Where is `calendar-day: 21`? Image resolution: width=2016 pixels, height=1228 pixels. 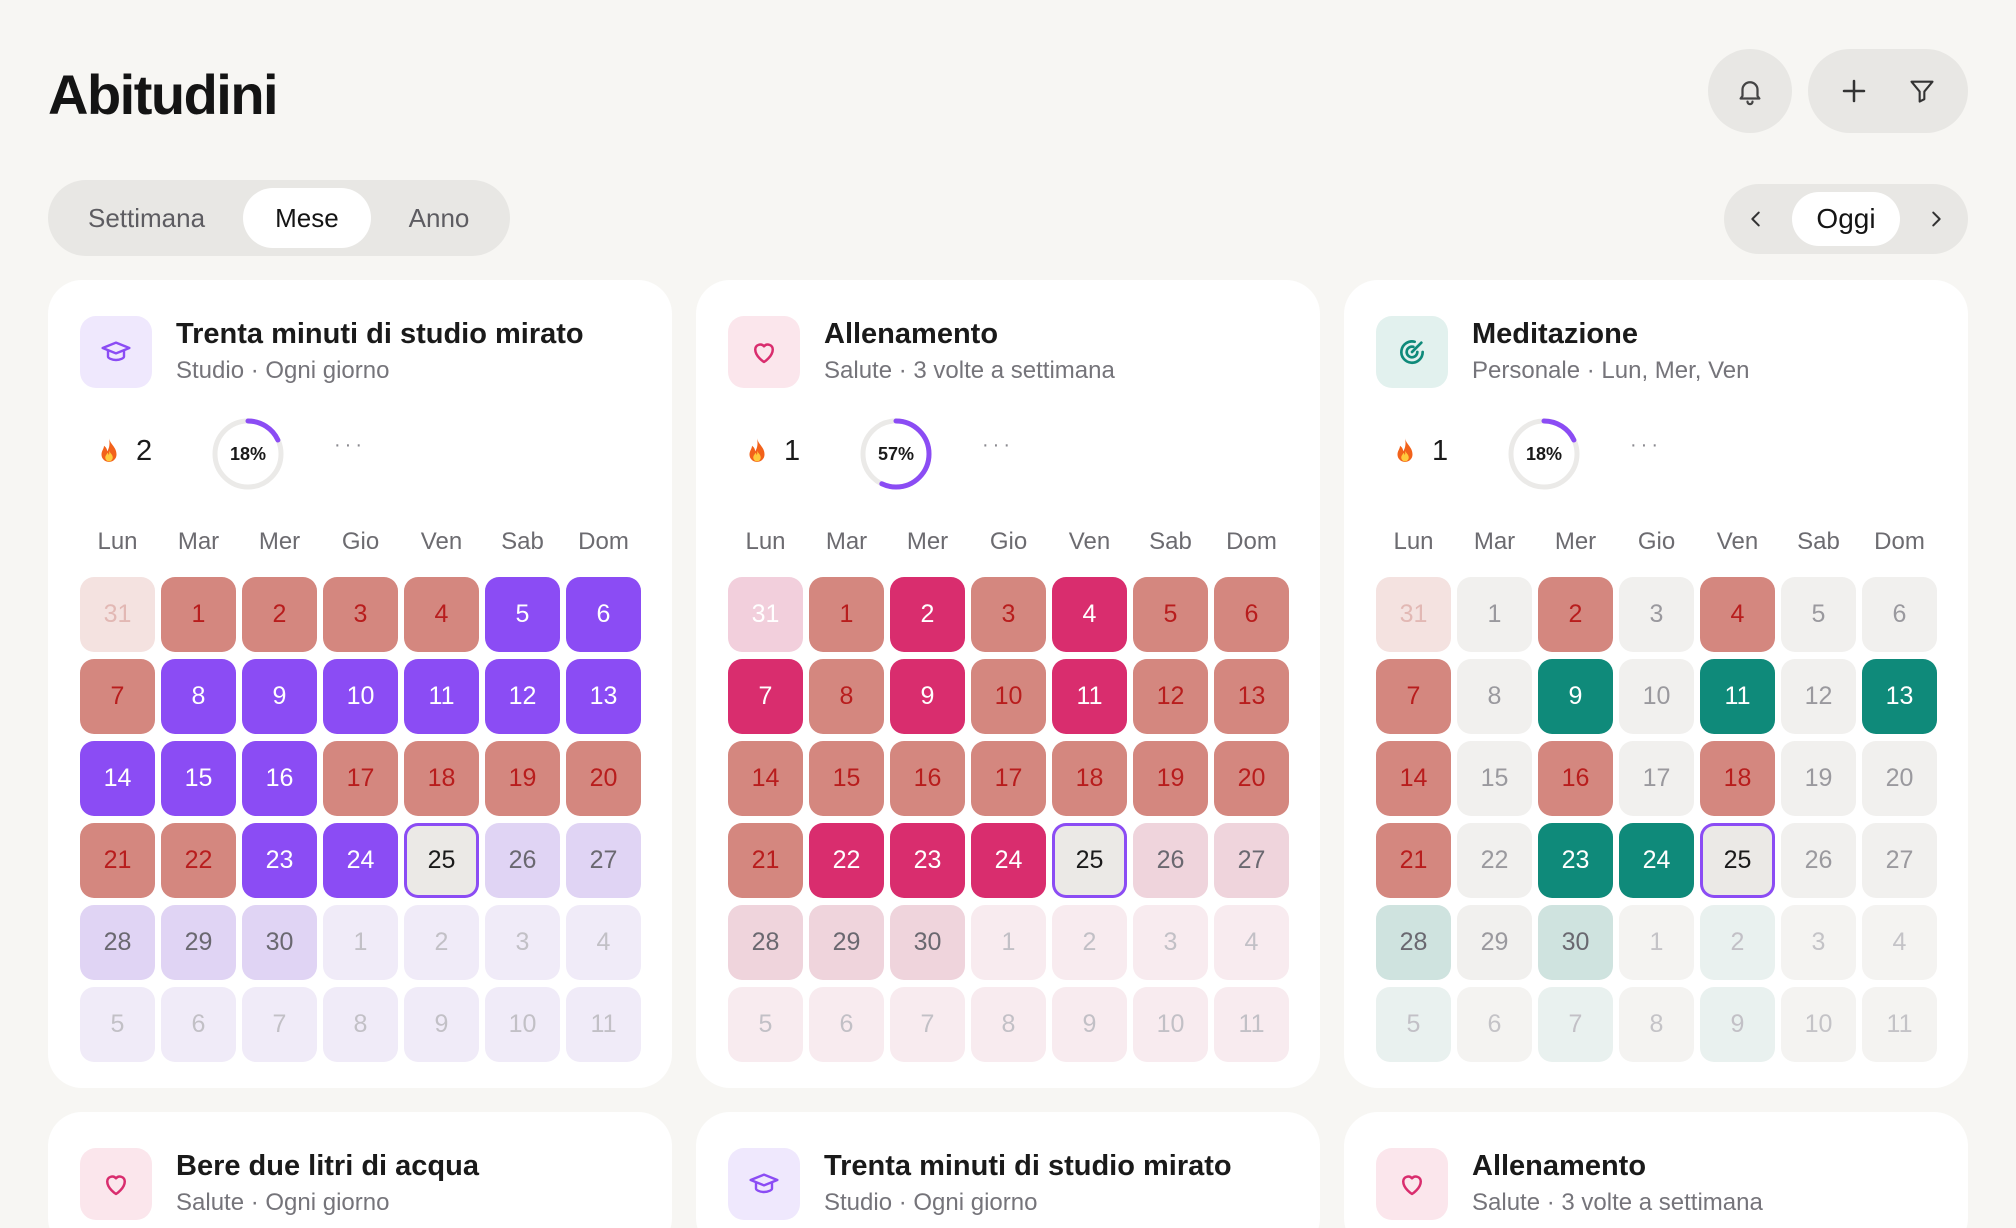
calendar-day: 21 is located at coordinates (117, 860).